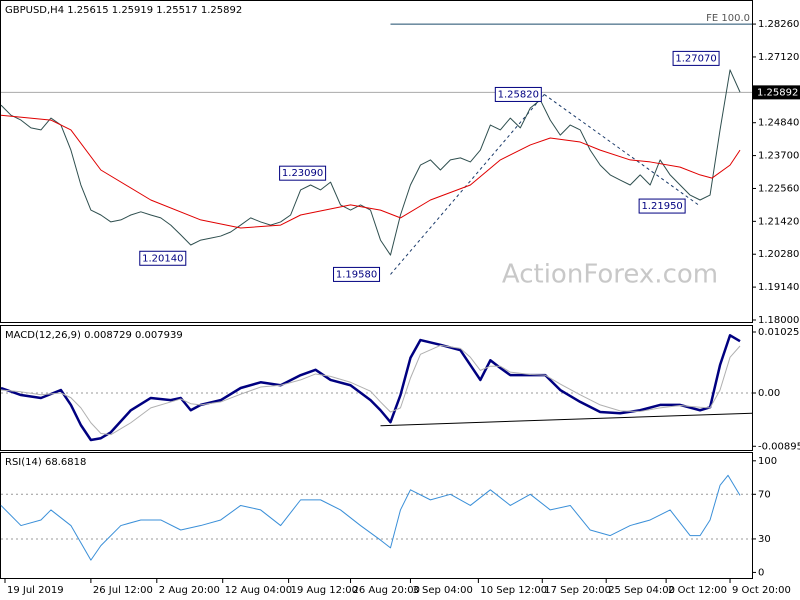 This screenshot has height=600, width=800. Describe the element at coordinates (513, 590) in the screenshot. I see `x-tick-label: 10 Sep 12:00` at that location.